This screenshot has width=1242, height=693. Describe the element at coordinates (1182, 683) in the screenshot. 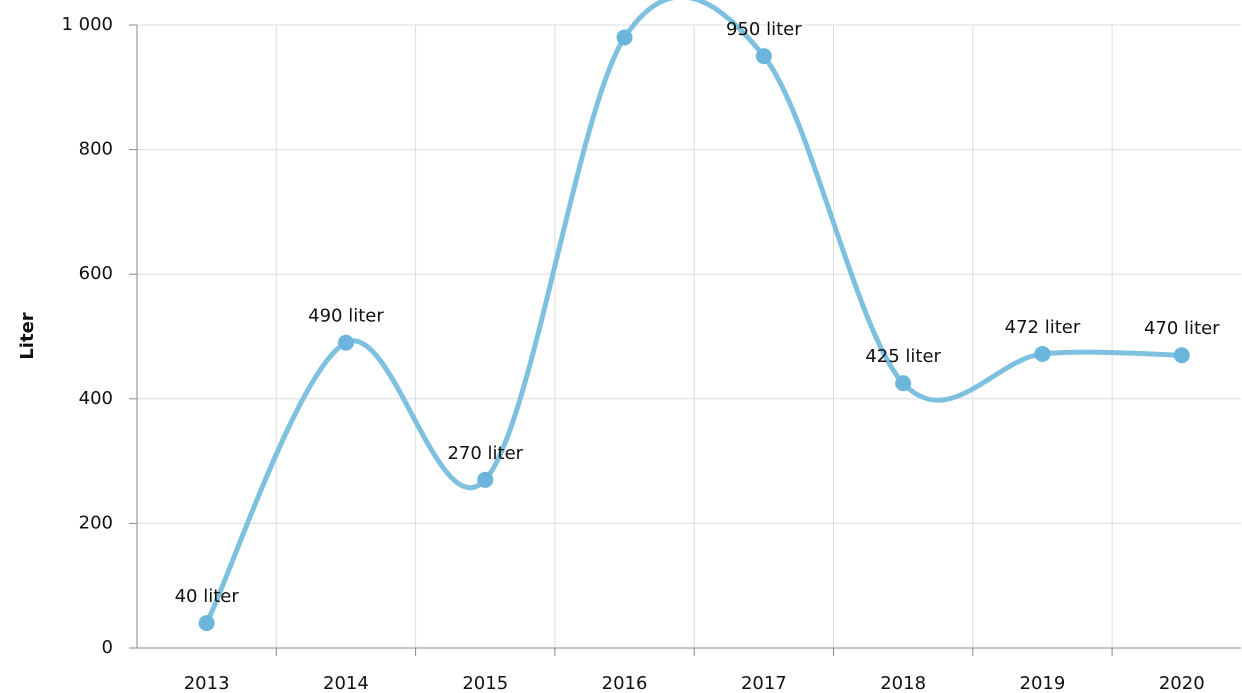

I see `x-tick-label: 2020` at that location.